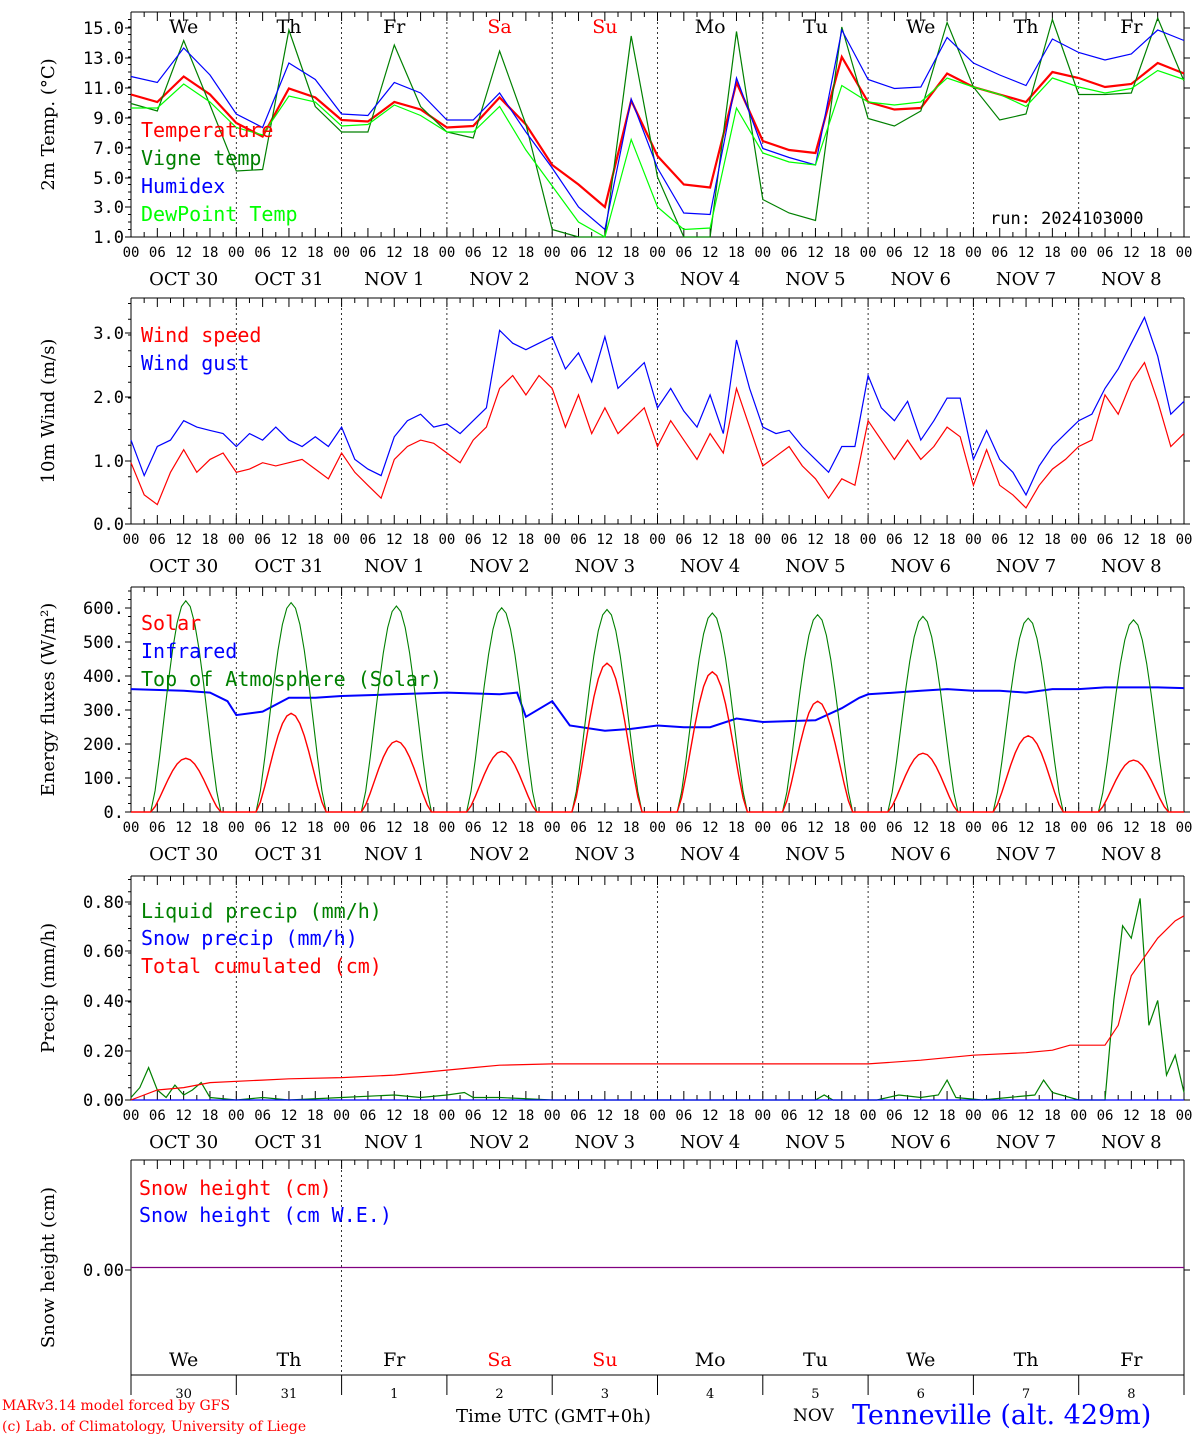 This screenshot has width=1194, height=1440. What do you see at coordinates (103, 1052) in the screenshot?
I see `y-tick-label: 0.20` at bounding box center [103, 1052].